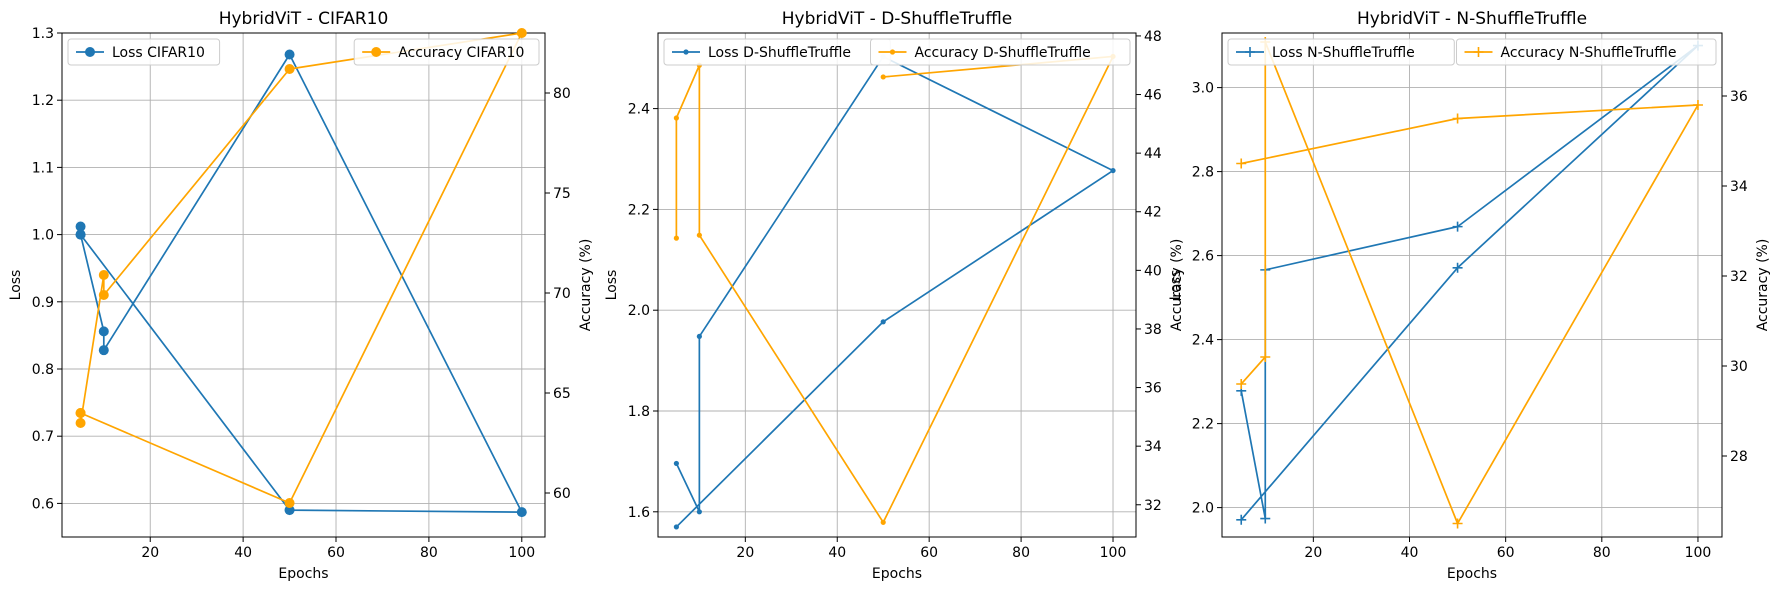 The height and width of the screenshot is (594, 1790). I want to click on y-tick-label: 2.6, so click(1203, 257).